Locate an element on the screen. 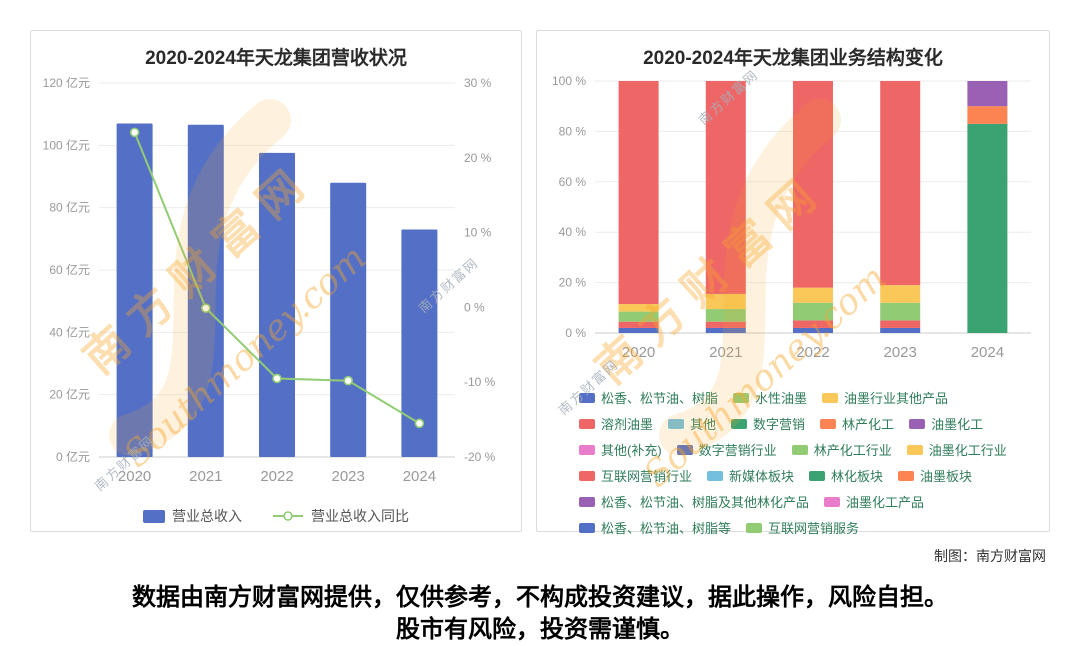  y-axis-tick-left: 20 亿元 is located at coordinates (69, 394).